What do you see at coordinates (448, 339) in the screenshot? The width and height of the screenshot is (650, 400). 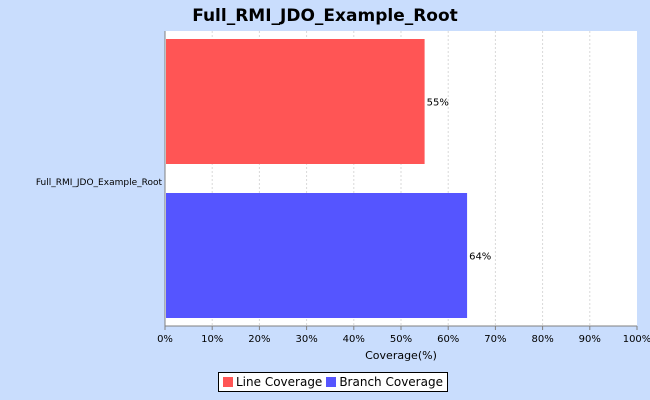 I see `x-tick-label: 60%` at bounding box center [448, 339].